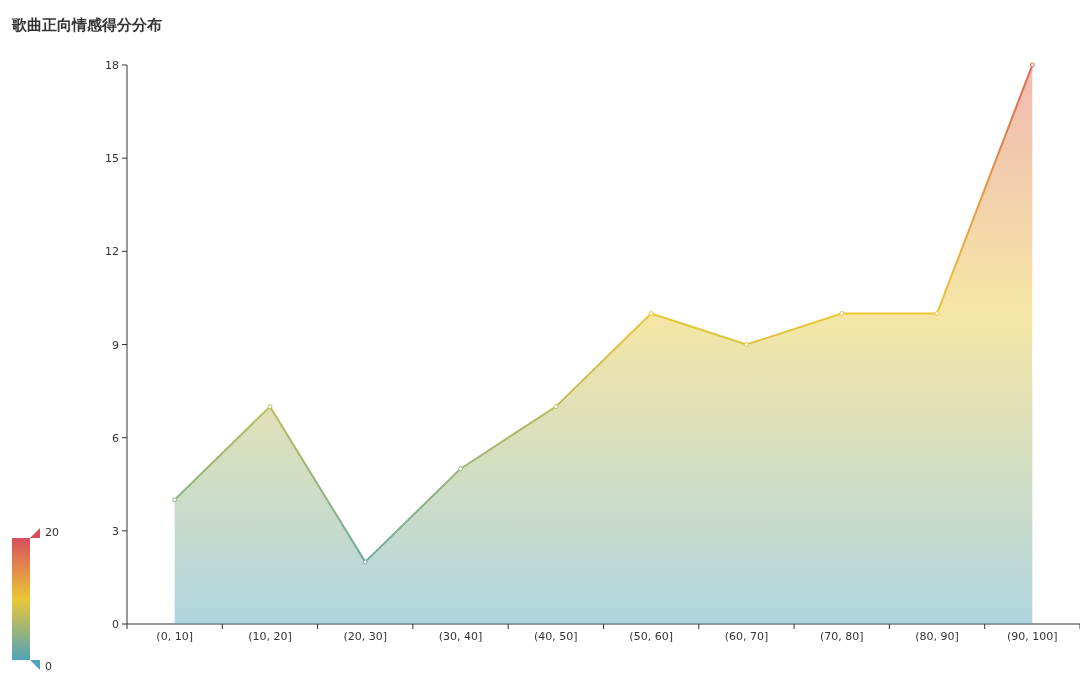  Describe the element at coordinates (651, 636) in the screenshot. I see `x-tick-label: (50, 60]` at that location.